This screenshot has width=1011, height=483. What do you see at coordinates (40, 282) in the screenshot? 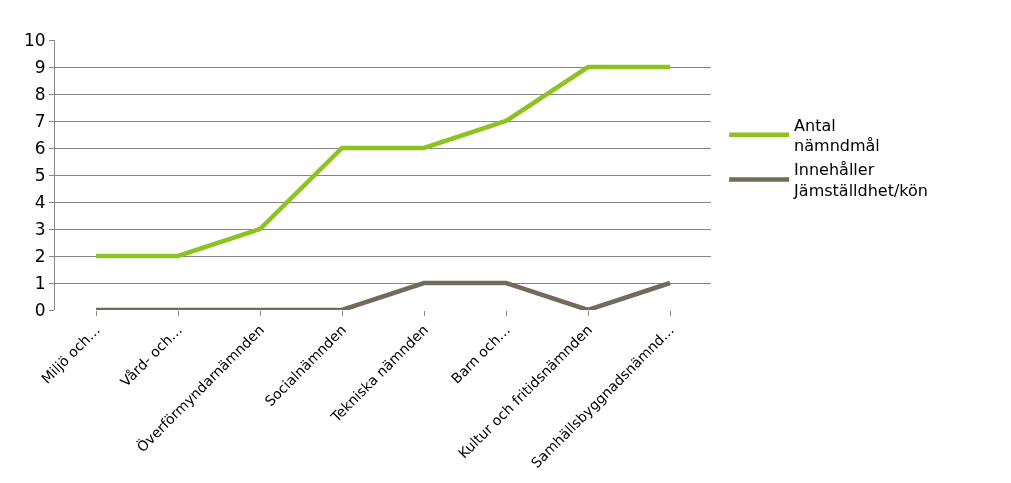
I see `y-tick-label: 1` at bounding box center [40, 282].